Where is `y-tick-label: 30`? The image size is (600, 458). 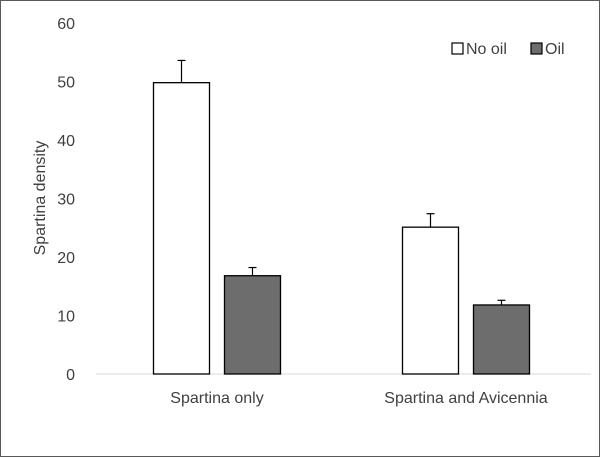 y-tick-label: 30 is located at coordinates (66, 200).